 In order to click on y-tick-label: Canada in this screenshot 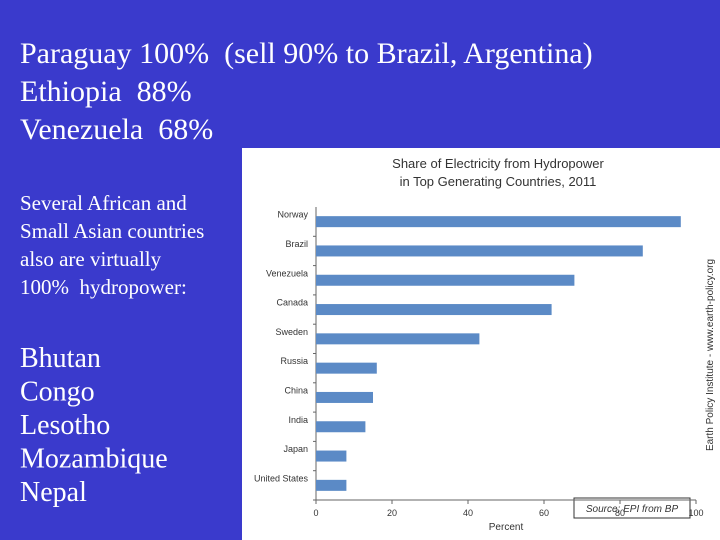, I will do `click(292, 303)`.